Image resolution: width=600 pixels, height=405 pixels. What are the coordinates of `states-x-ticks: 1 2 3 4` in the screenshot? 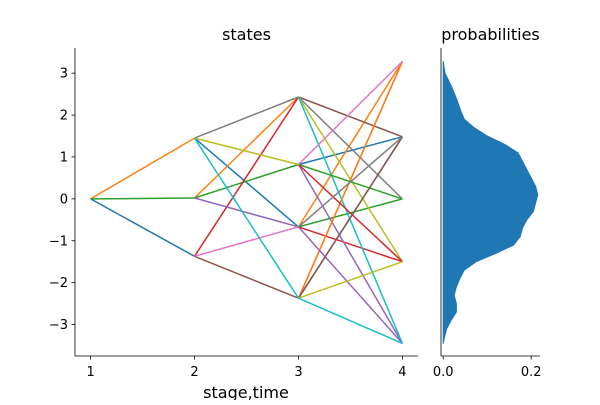 It's located at (246, 368).